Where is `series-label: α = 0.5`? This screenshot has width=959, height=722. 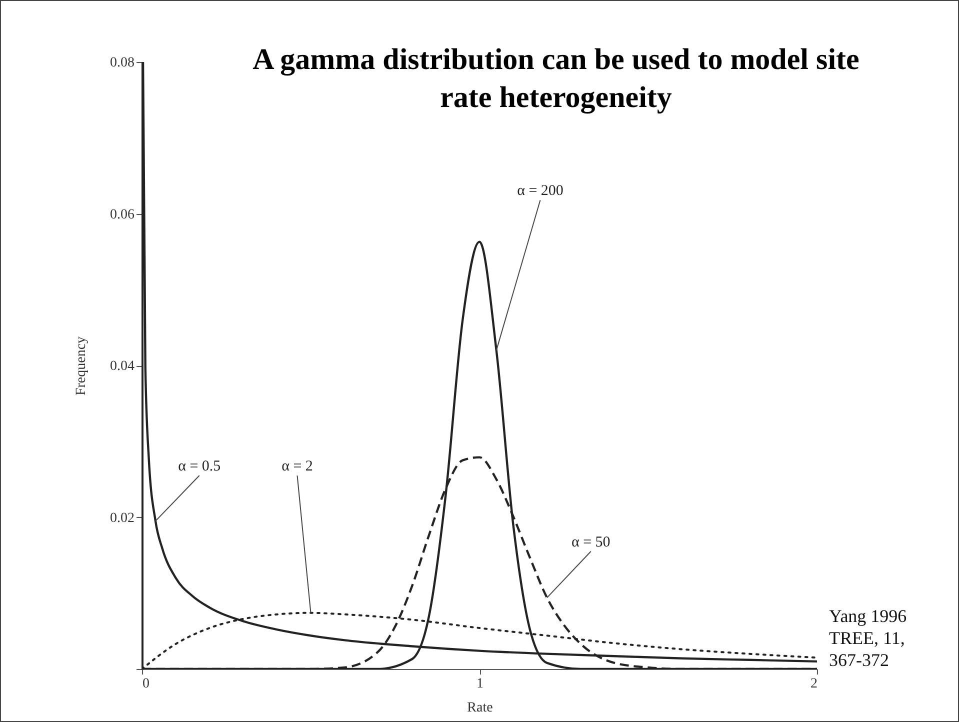 series-label: α = 0.5 is located at coordinates (199, 466).